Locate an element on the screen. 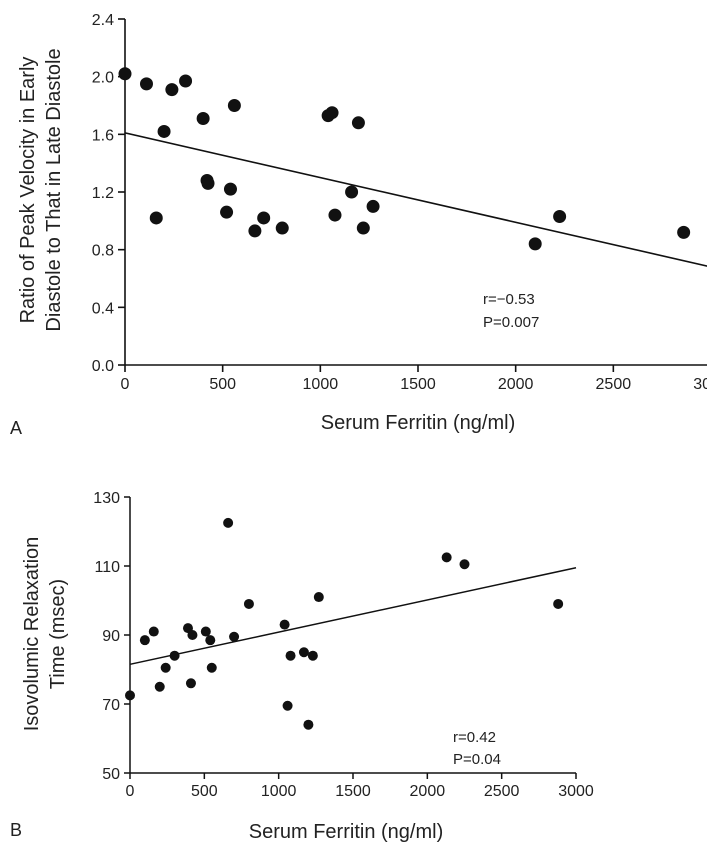 Image resolution: width=707 pixels, height=843 pixels. panel-a-xtick-label: 1000 is located at coordinates (321, 384).